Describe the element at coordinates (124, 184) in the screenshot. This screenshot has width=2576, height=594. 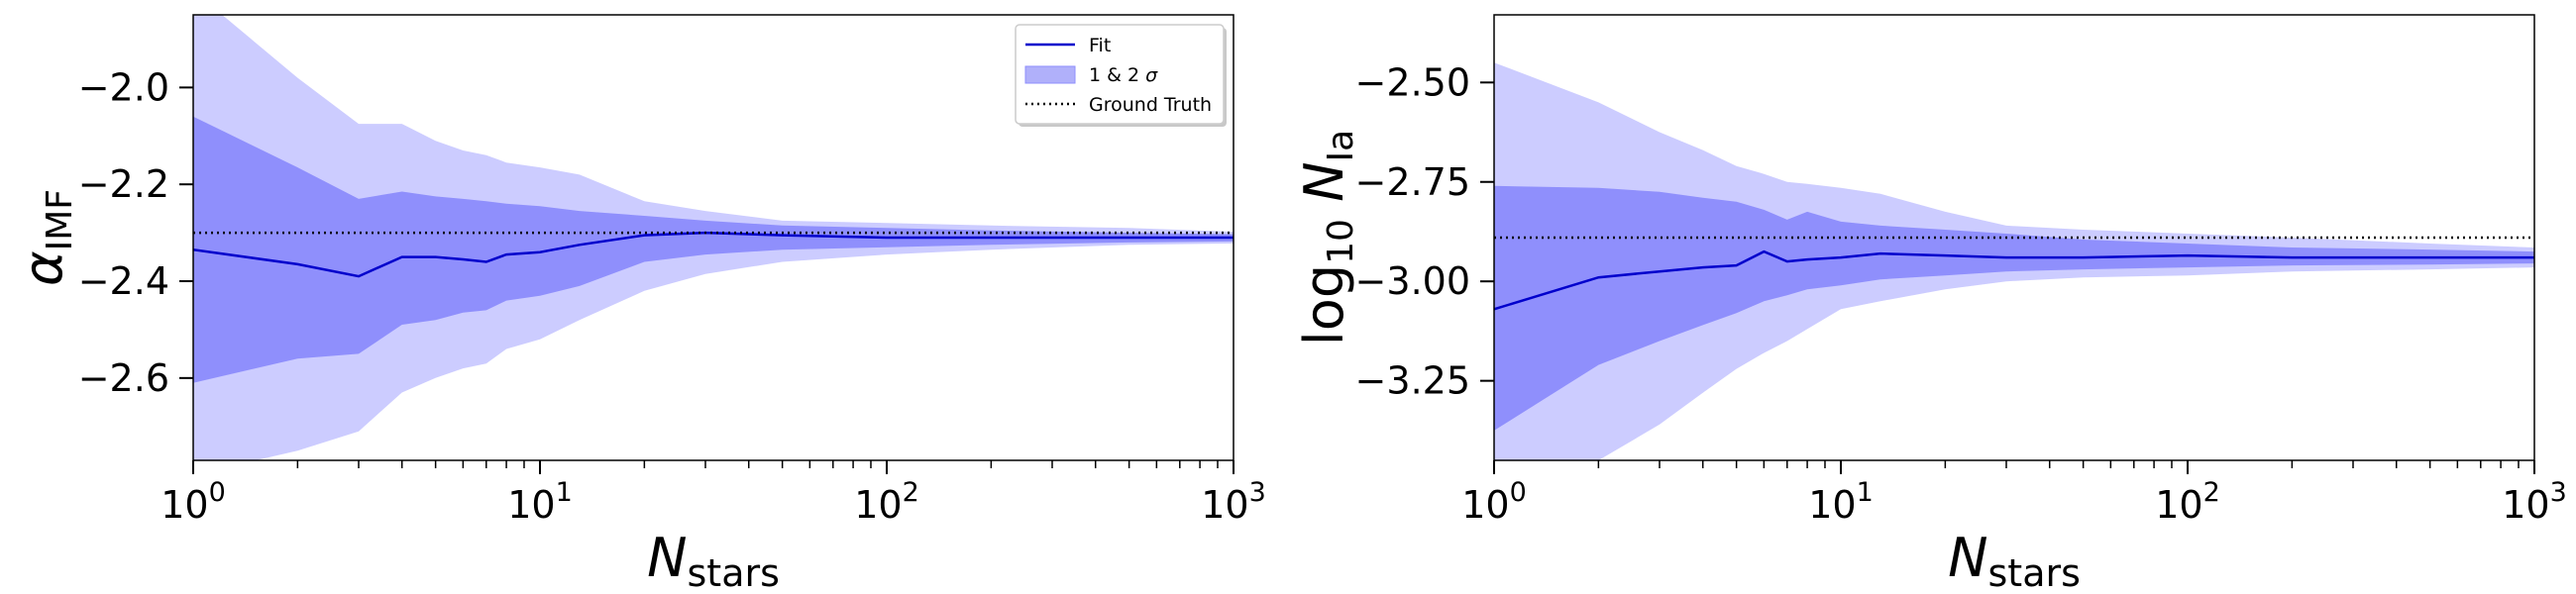
I see `y-tick-label: −2.2` at that location.